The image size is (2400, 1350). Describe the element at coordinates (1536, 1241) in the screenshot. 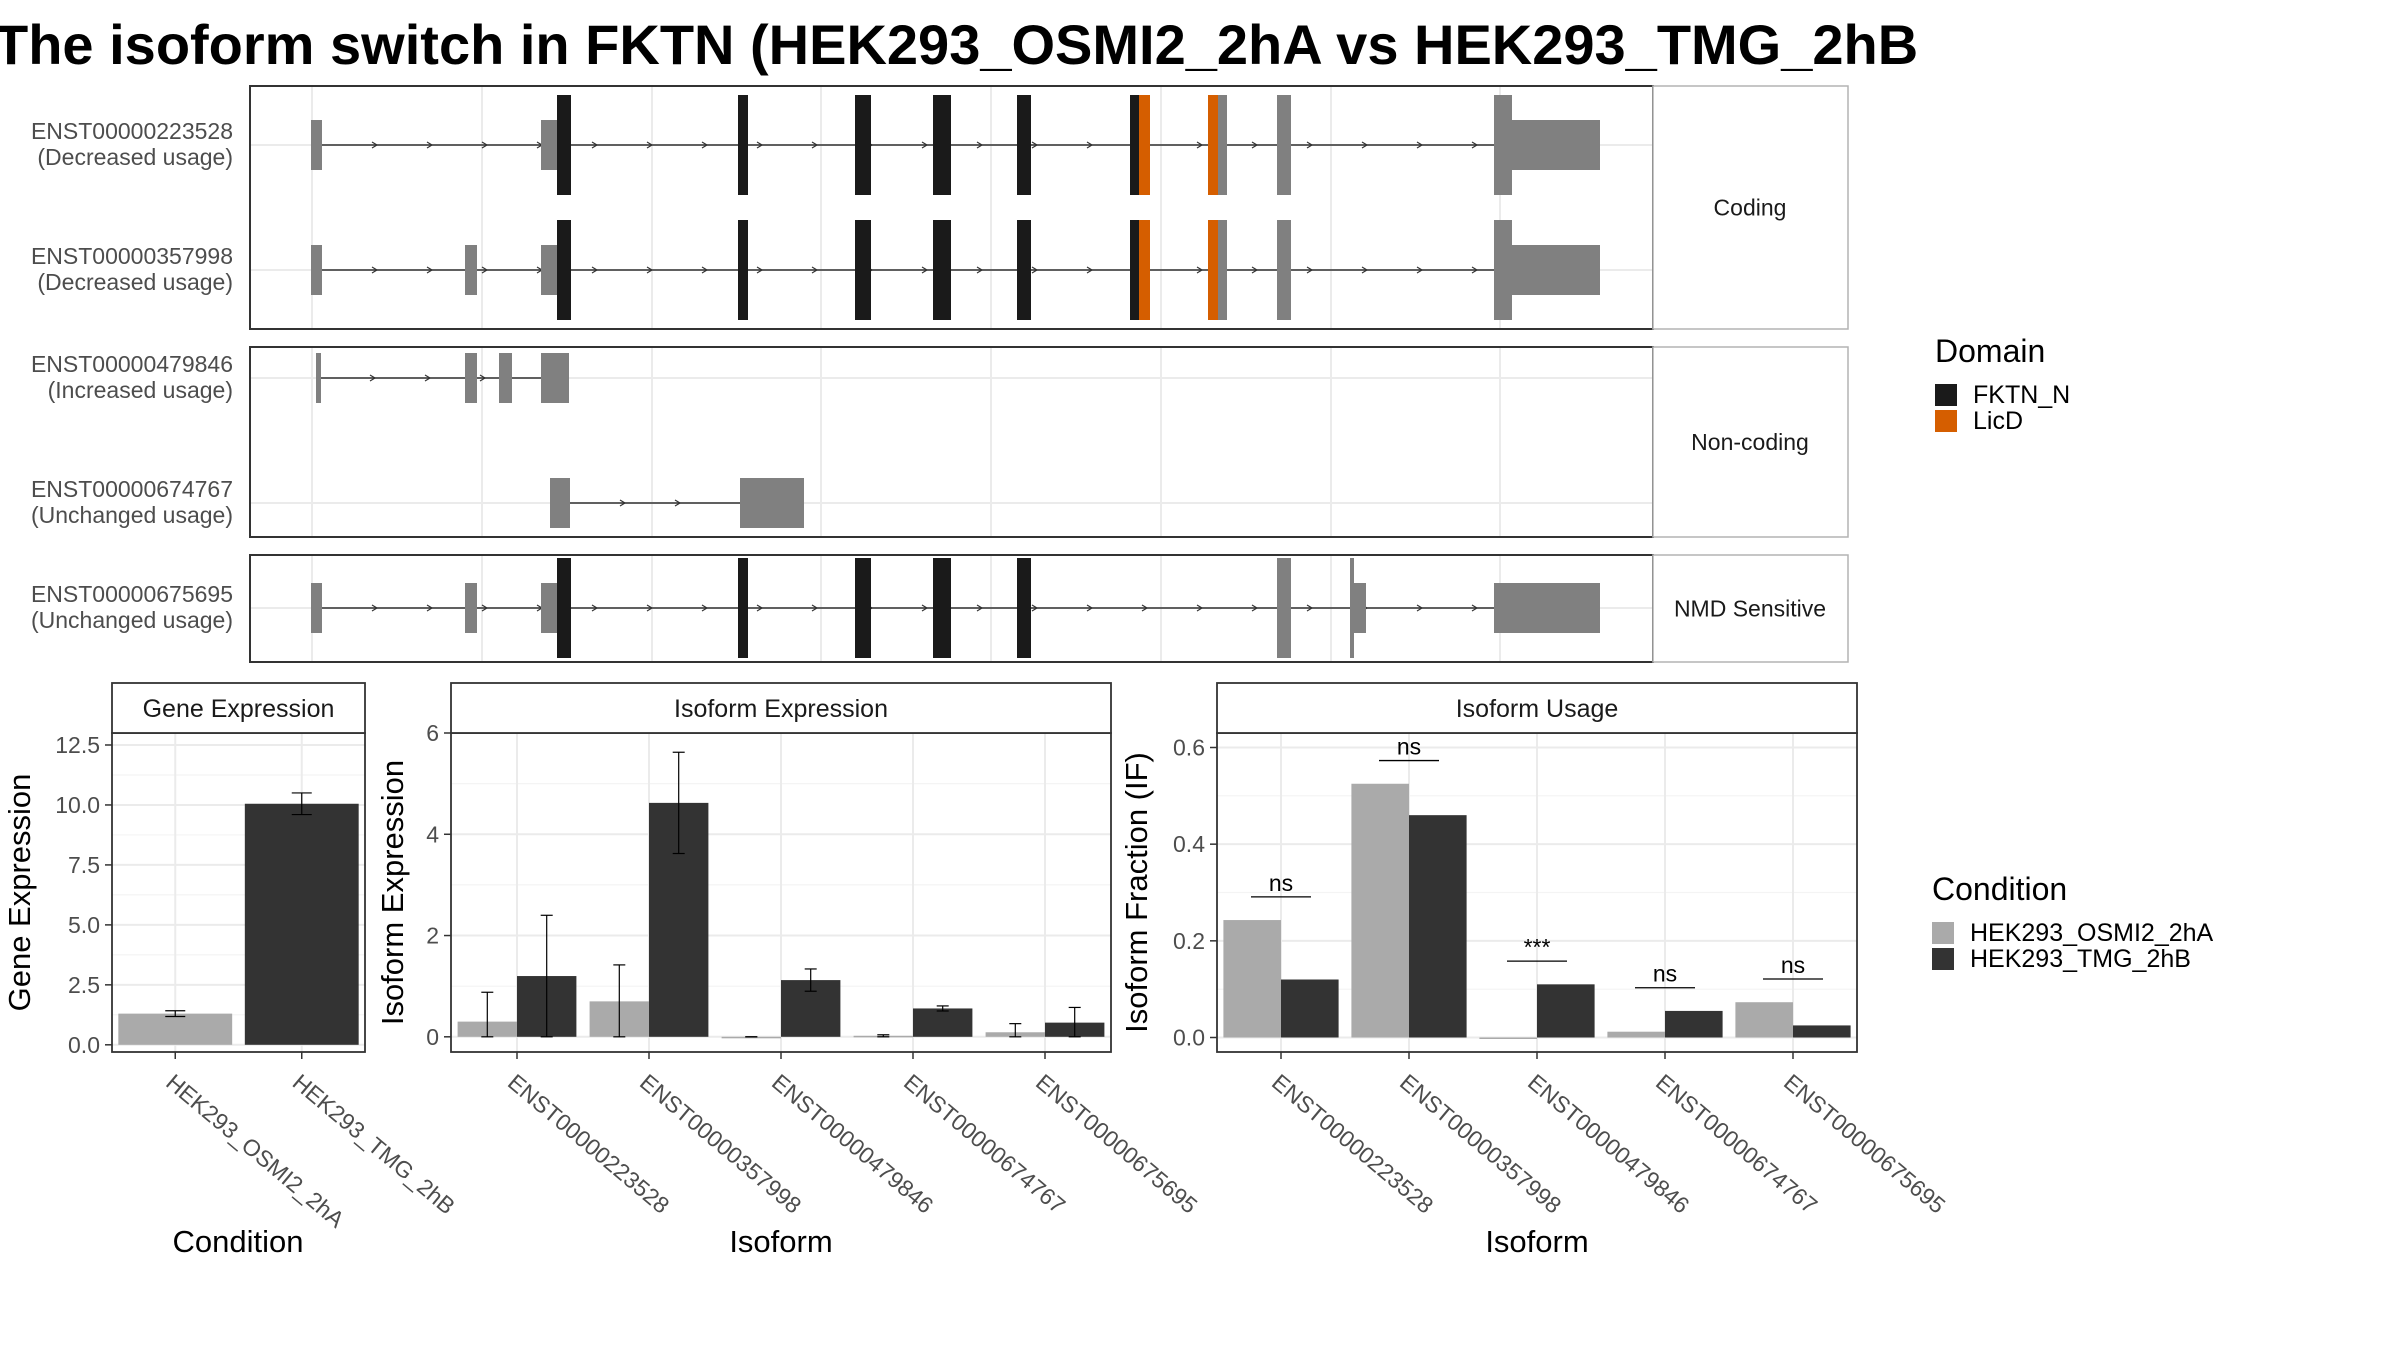

I see `x-axis-label: Isoform` at that location.